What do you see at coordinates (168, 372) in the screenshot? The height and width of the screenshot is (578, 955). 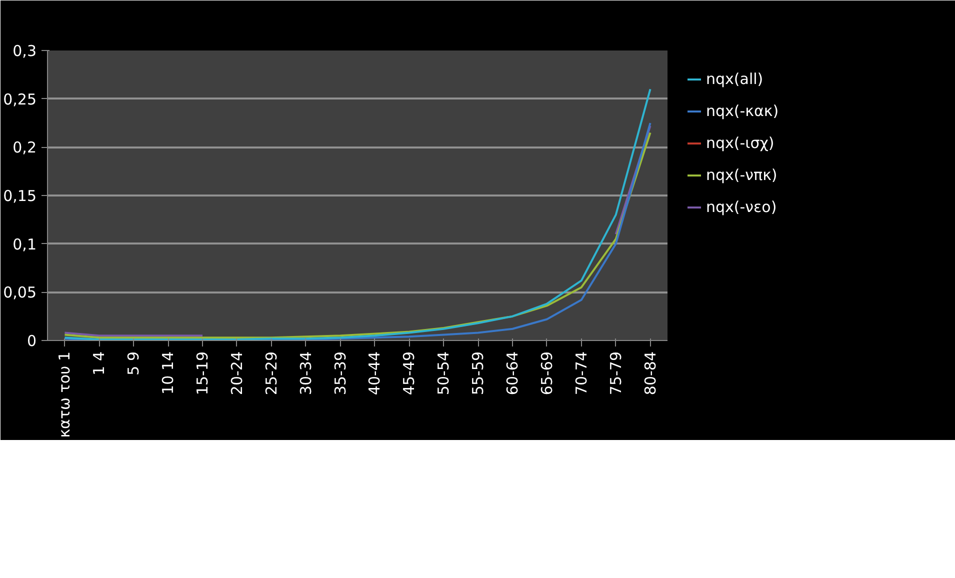 I see `x-tick-label: 10 14` at bounding box center [168, 372].